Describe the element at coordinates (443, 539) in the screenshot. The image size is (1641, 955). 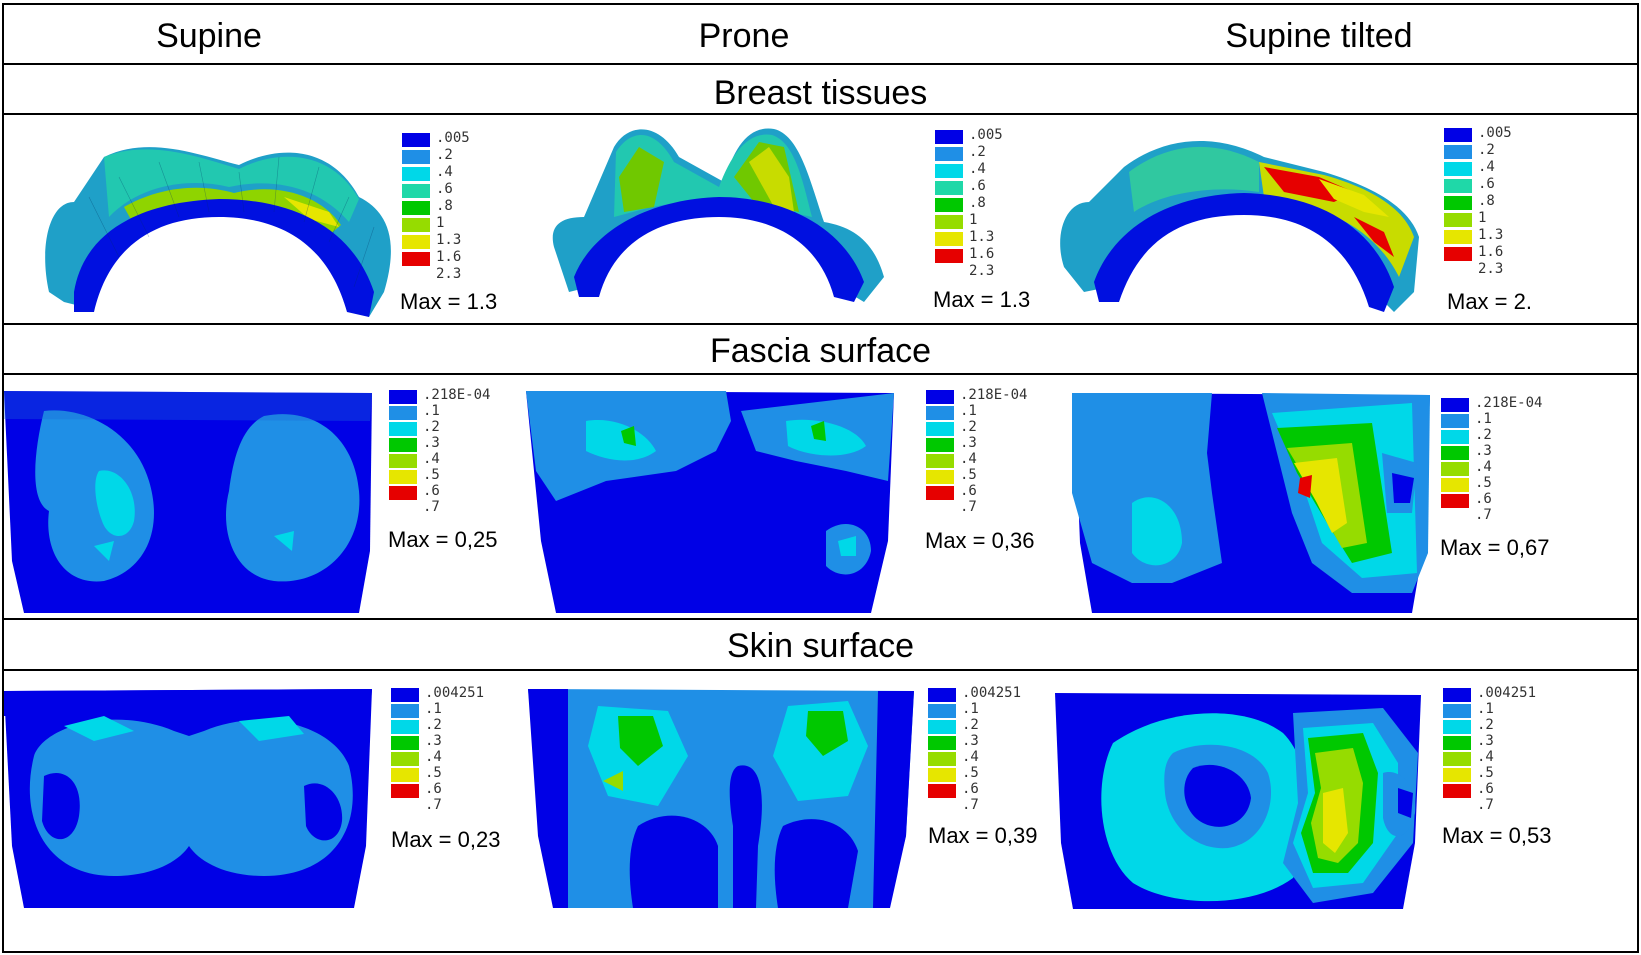
I see `max-value-fascia-supine: Max = 0,25` at that location.